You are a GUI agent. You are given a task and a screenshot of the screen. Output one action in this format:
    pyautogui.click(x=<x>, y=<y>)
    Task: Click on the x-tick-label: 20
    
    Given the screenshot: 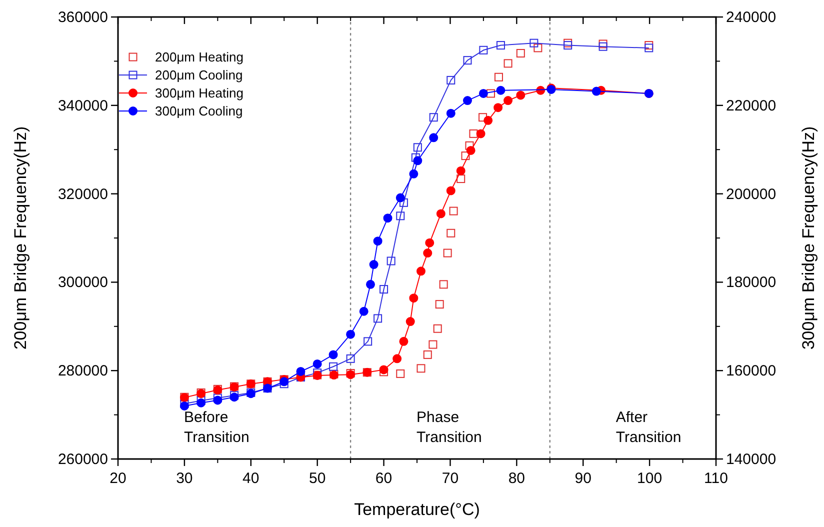 What is the action you would take?
    pyautogui.click(x=118, y=478)
    